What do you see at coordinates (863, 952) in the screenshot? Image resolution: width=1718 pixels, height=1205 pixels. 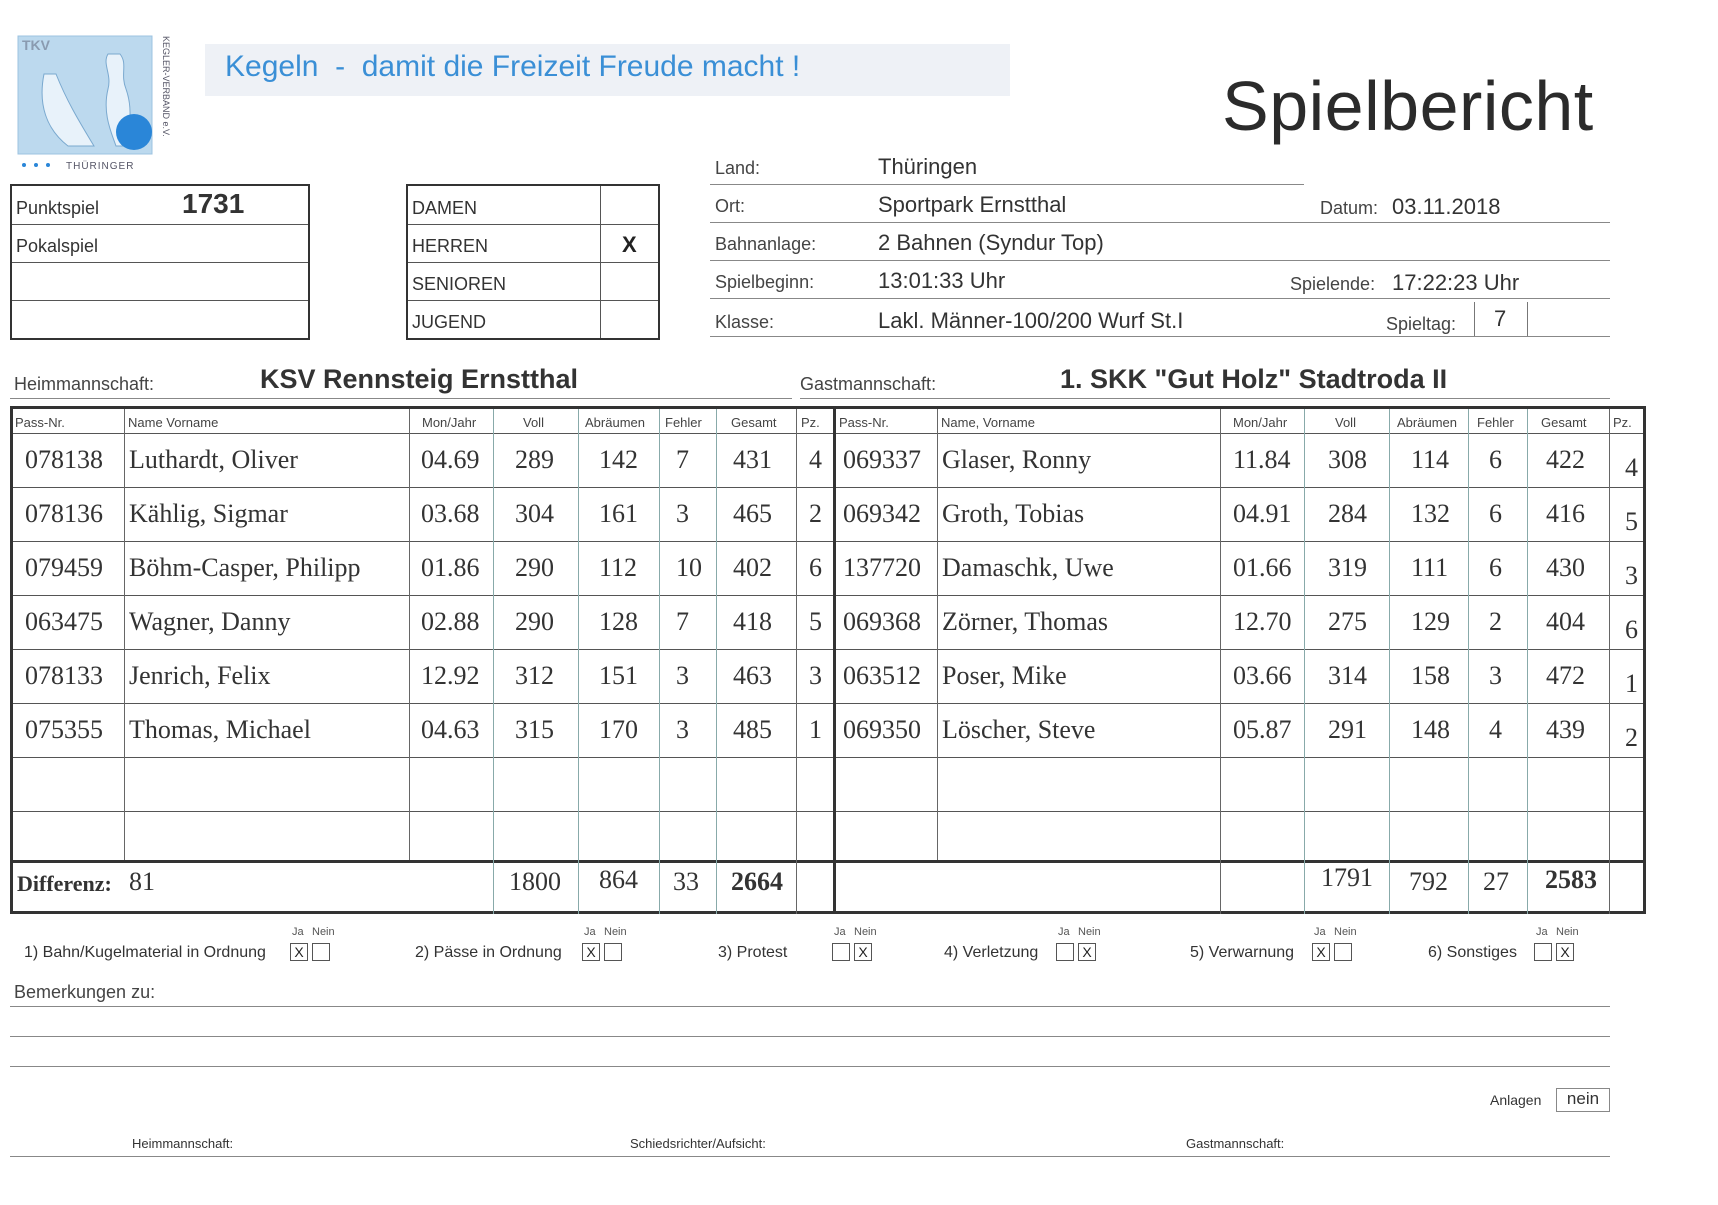 I see `check-nein-box-3: X` at bounding box center [863, 952].